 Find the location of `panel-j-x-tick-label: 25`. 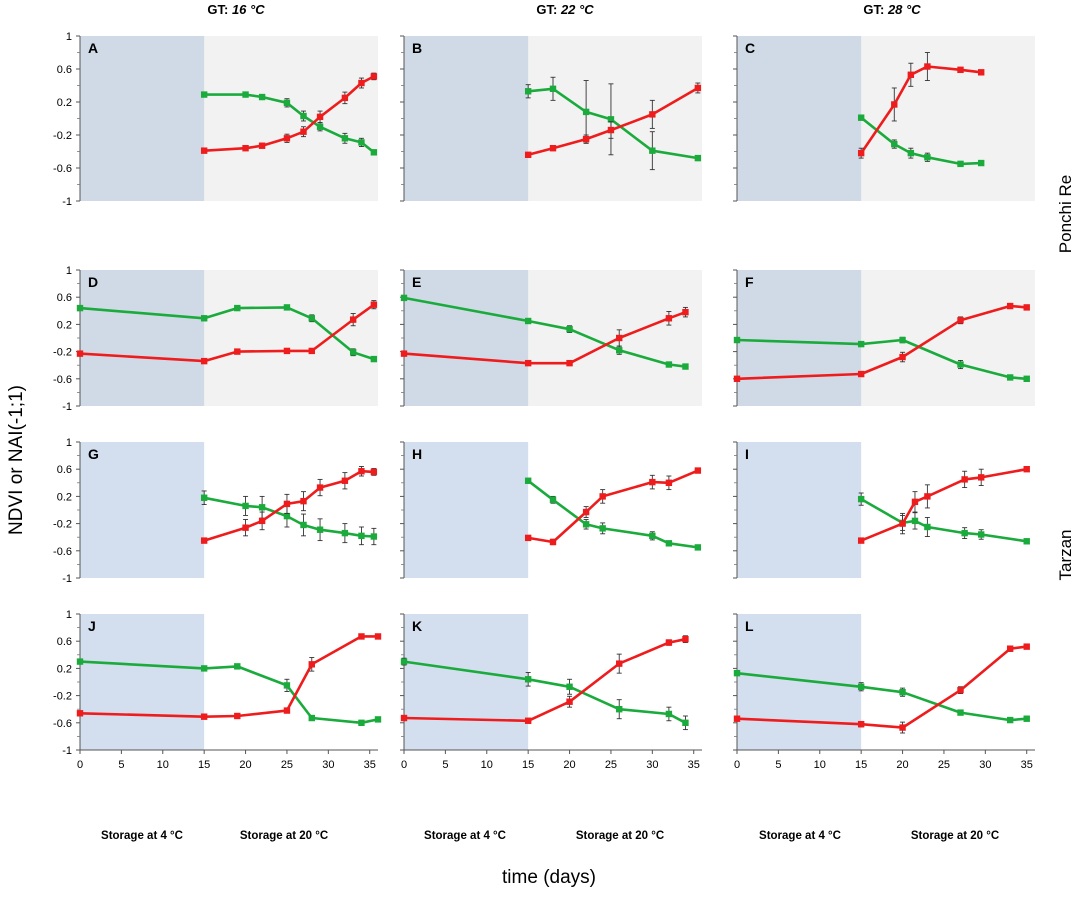

panel-j-x-tick-label: 25 is located at coordinates (287, 765).